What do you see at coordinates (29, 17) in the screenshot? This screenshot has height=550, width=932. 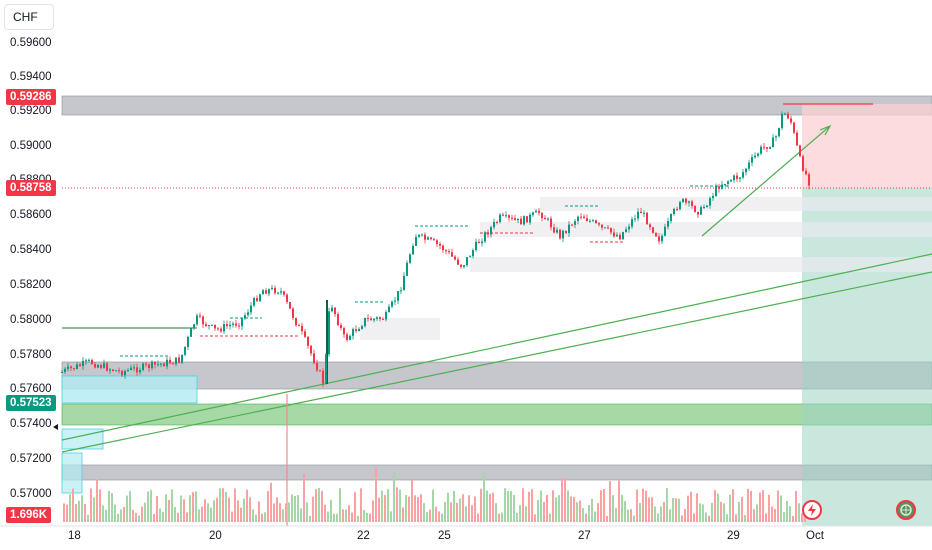 I see `currency-selector: CHF` at bounding box center [29, 17].